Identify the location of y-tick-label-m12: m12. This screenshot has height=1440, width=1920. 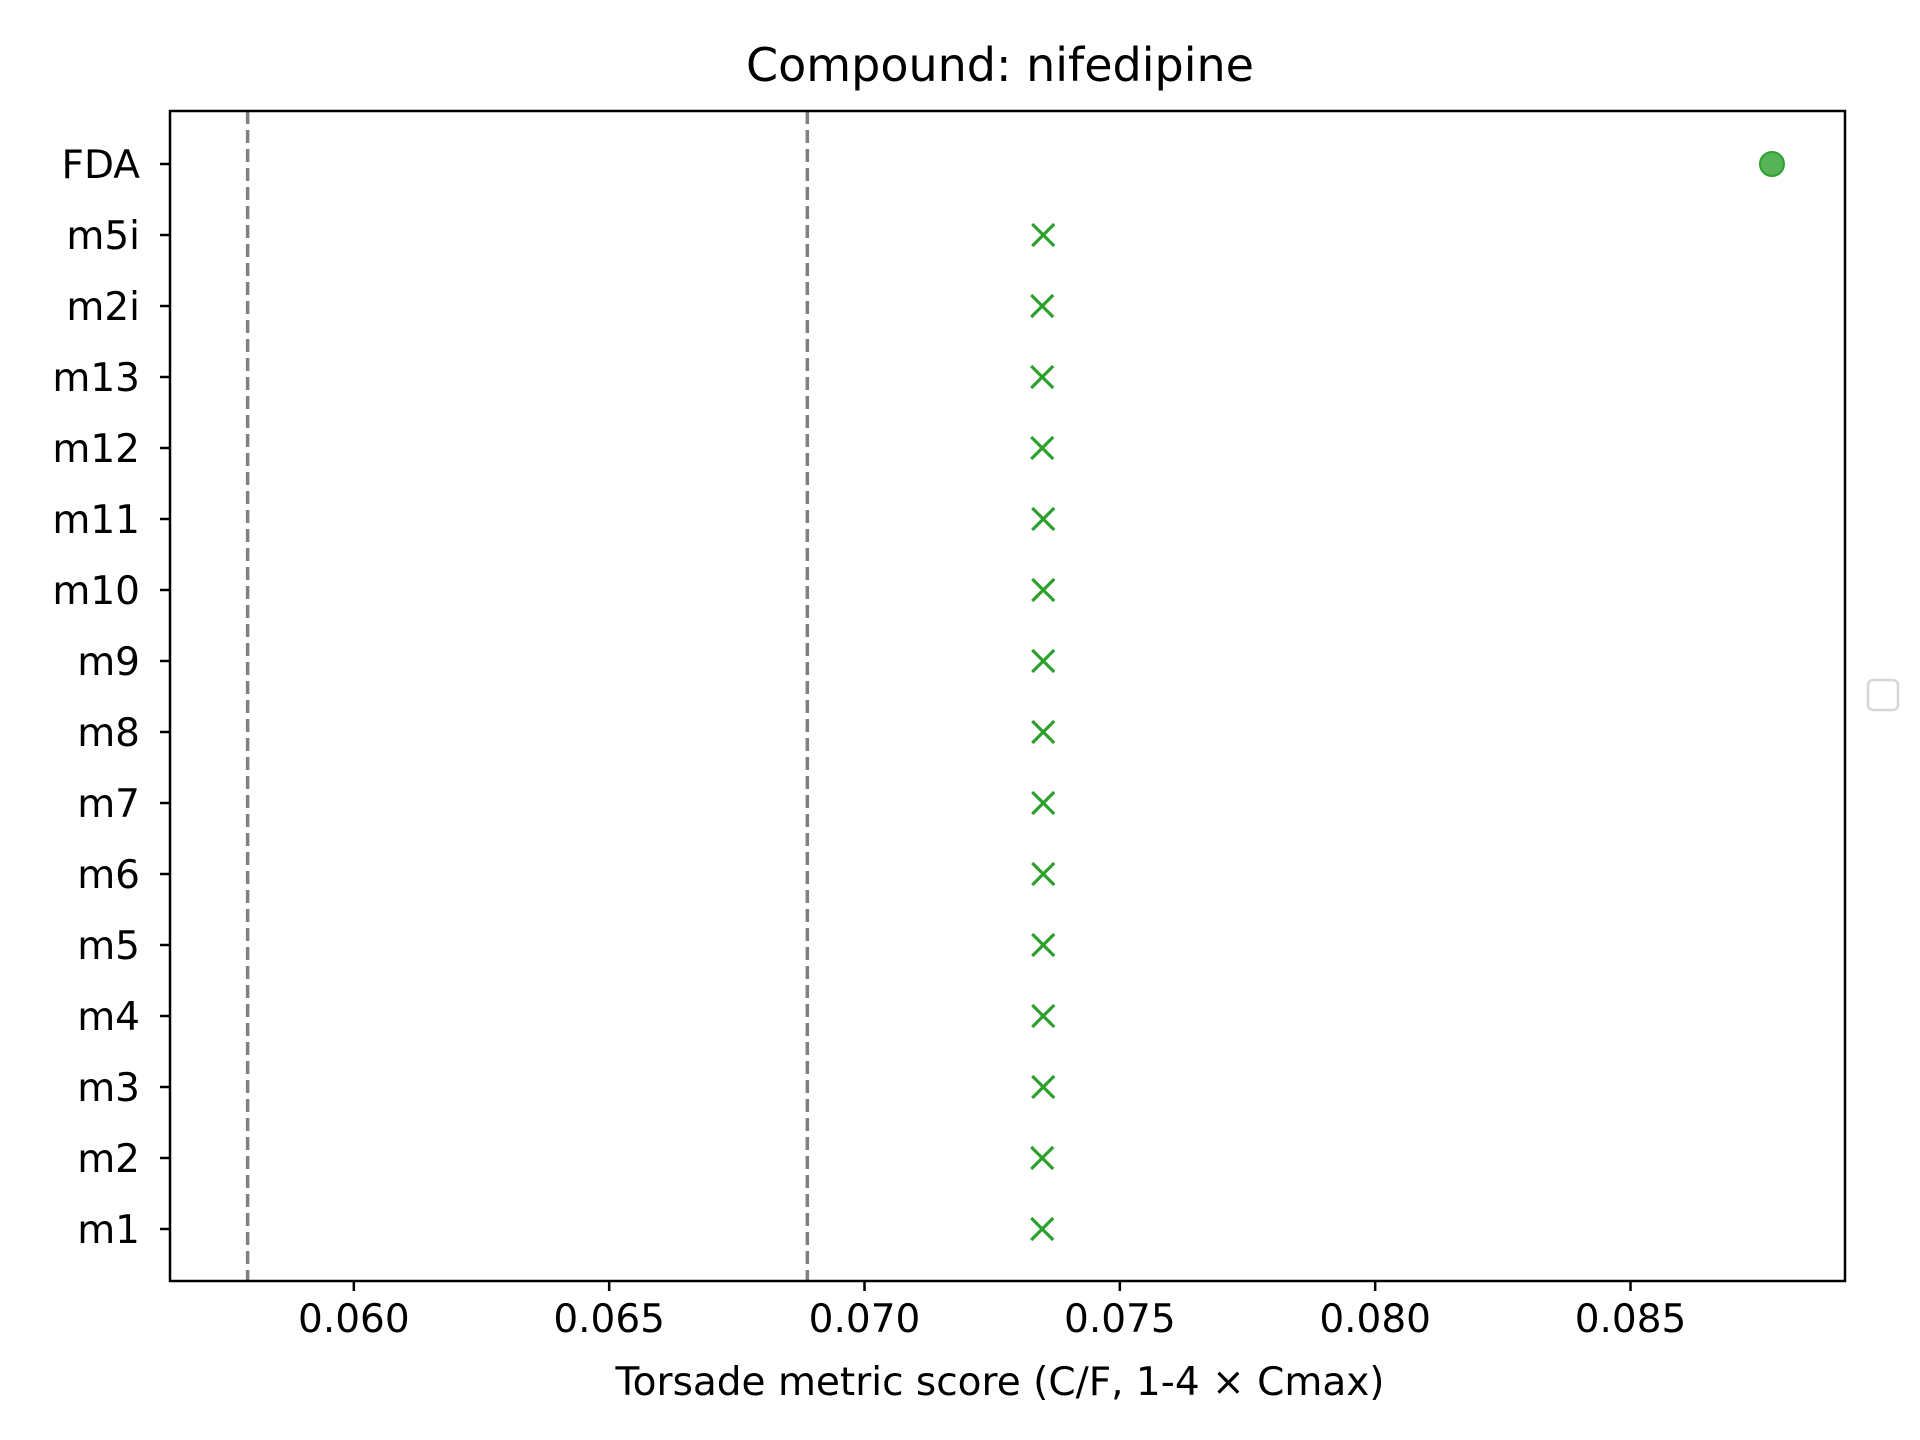
(96, 449).